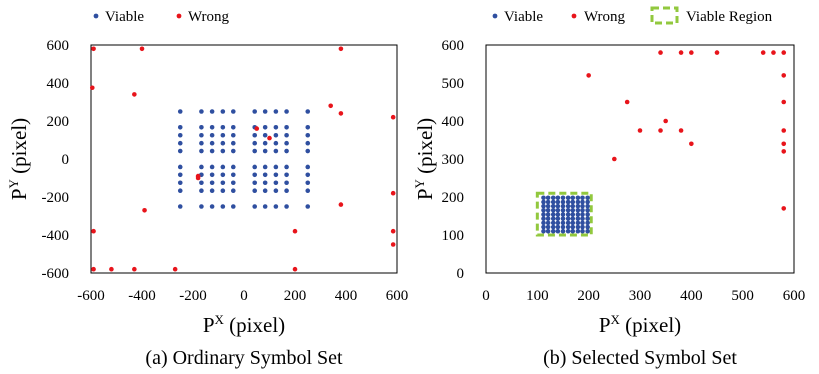 This screenshot has height=374, width=819. What do you see at coordinates (56, 198) in the screenshot?
I see `panel-a-y-tick-label: -200` at bounding box center [56, 198].